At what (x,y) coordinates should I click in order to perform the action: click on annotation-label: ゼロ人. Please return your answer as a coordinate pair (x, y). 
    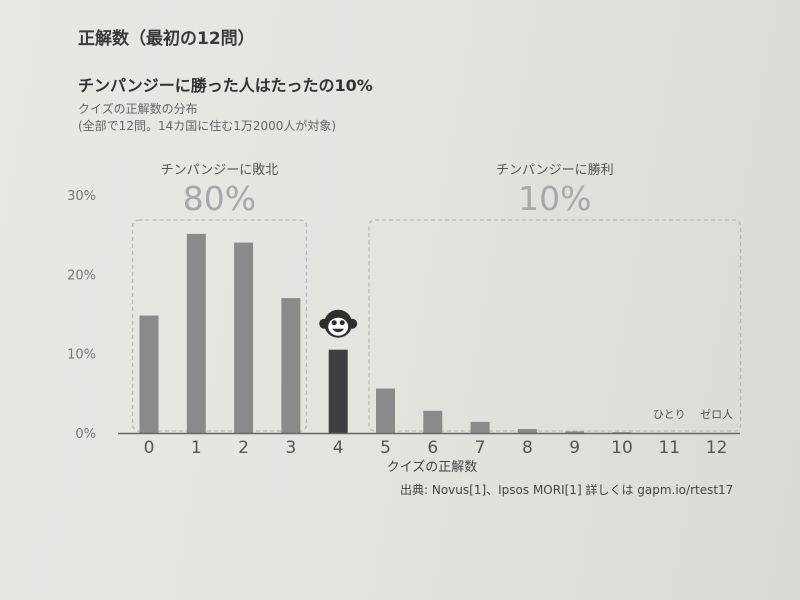
    Looking at the image, I should click on (716, 414).